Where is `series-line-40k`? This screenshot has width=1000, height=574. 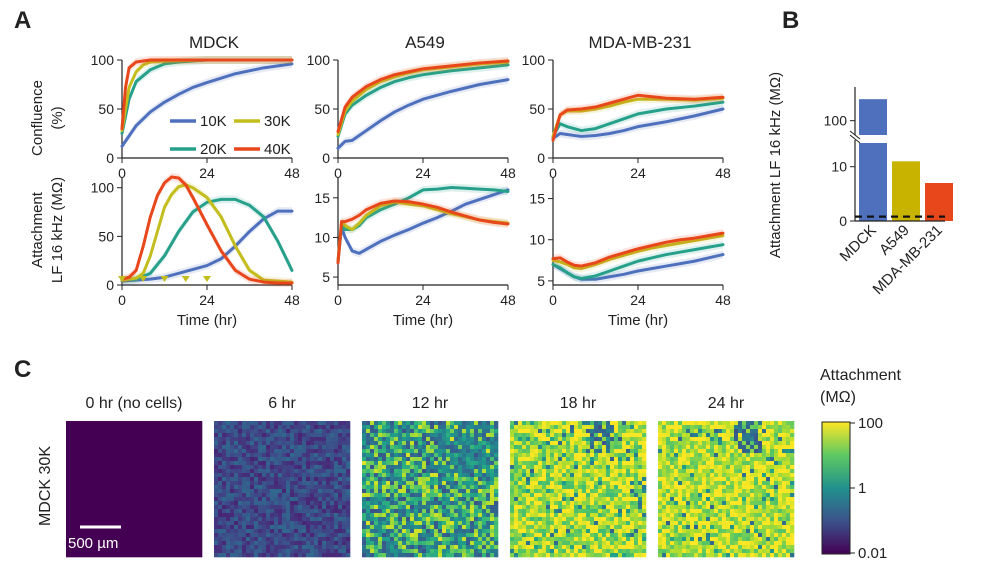 series-line-40k is located at coordinates (423, 232).